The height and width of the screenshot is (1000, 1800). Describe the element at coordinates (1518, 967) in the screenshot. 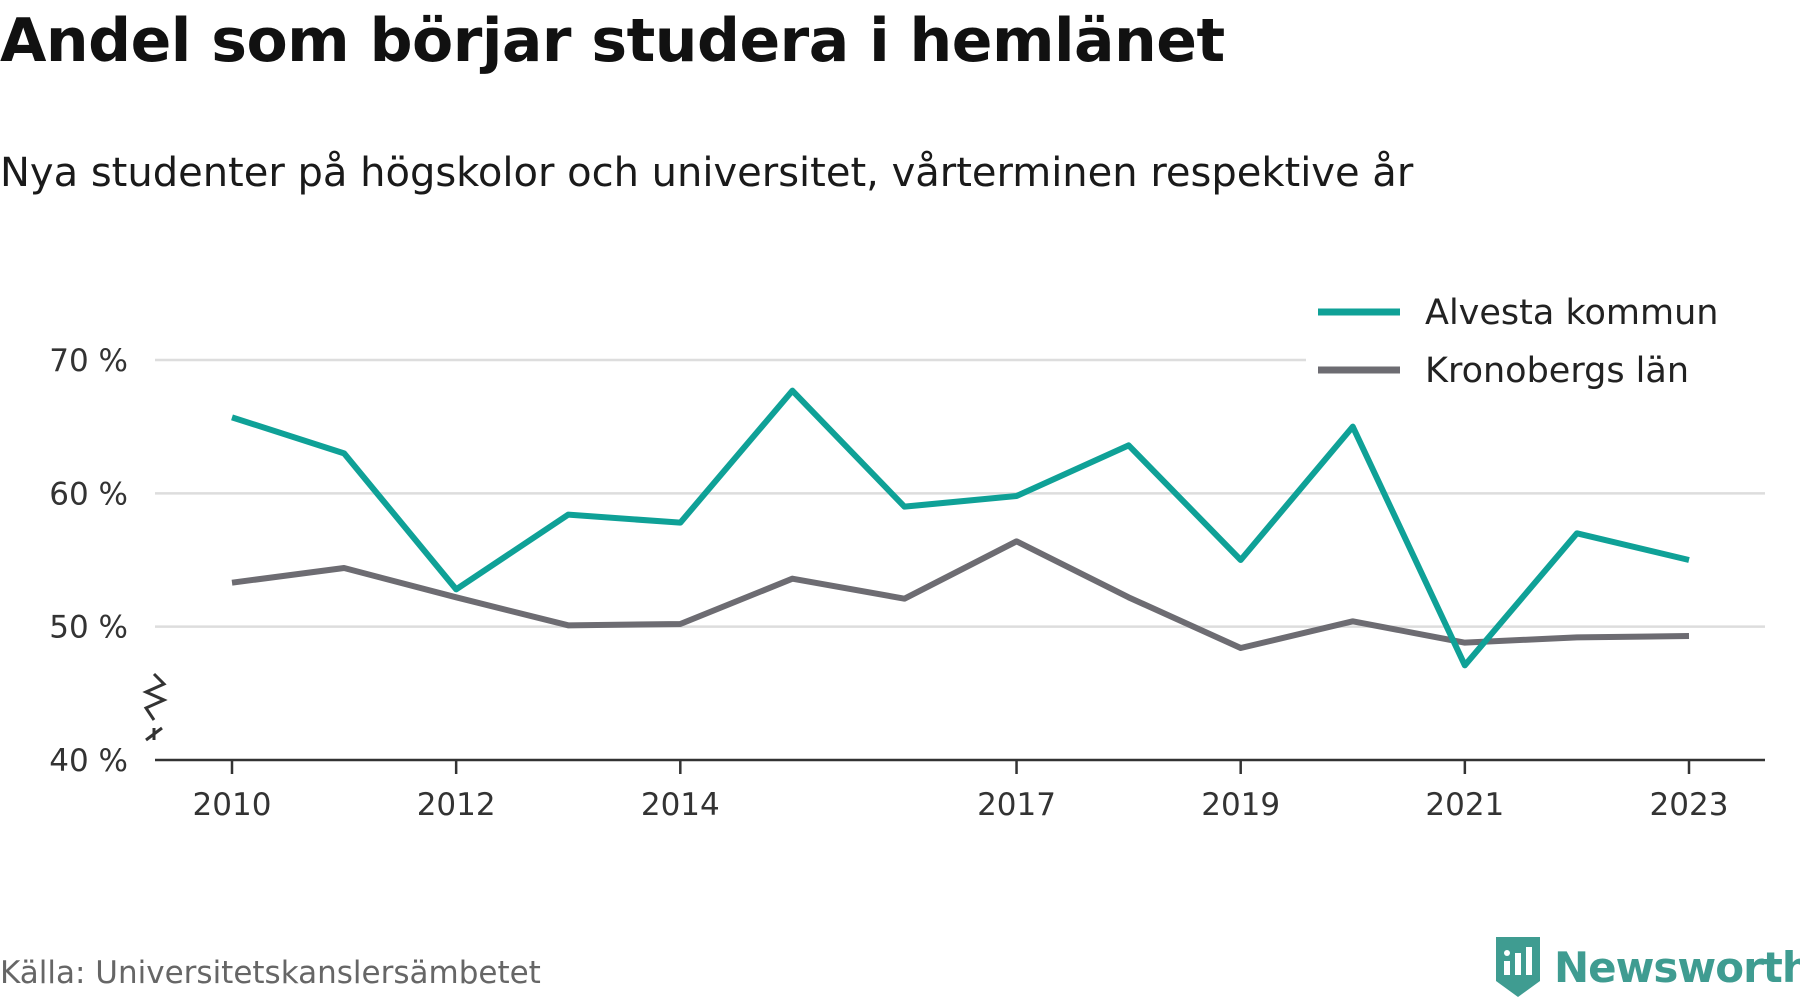

I see `newsworthy-logo-icon` at that location.